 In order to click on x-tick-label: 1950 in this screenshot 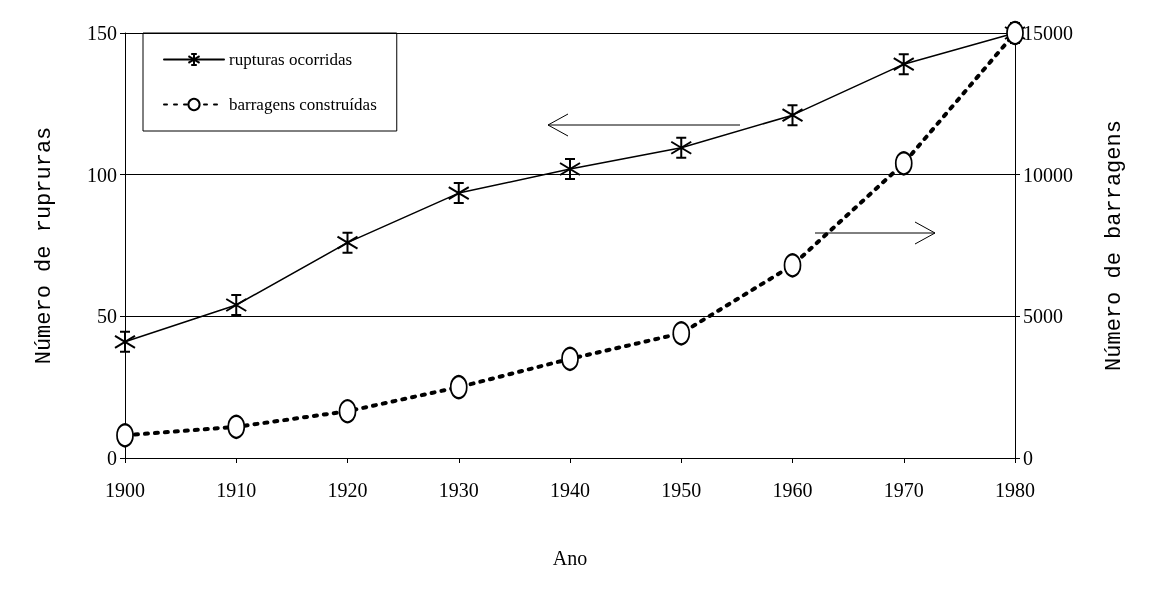, I will do `click(681, 490)`.